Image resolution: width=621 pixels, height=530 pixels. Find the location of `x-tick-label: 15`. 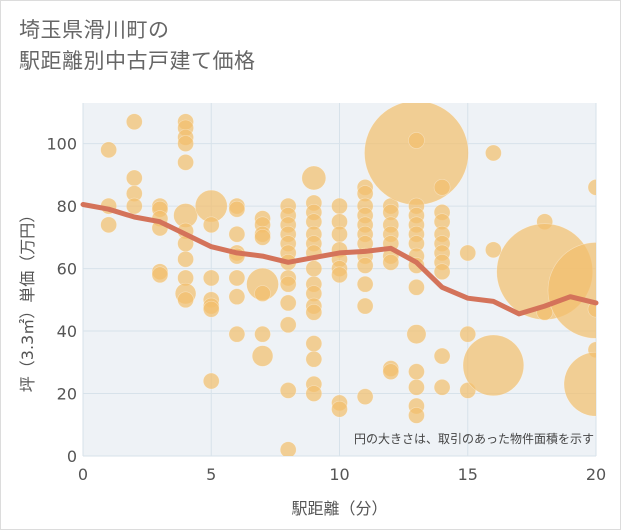

x-tick-label: 15 is located at coordinates (468, 474).